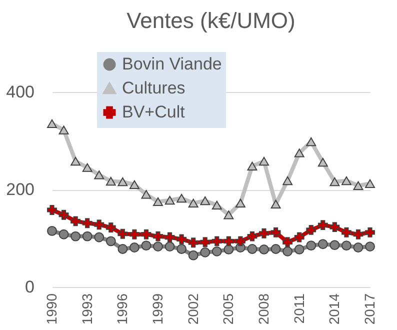  What do you see at coordinates (154, 112) in the screenshot?
I see `legend-label: BV+Cult` at bounding box center [154, 112].